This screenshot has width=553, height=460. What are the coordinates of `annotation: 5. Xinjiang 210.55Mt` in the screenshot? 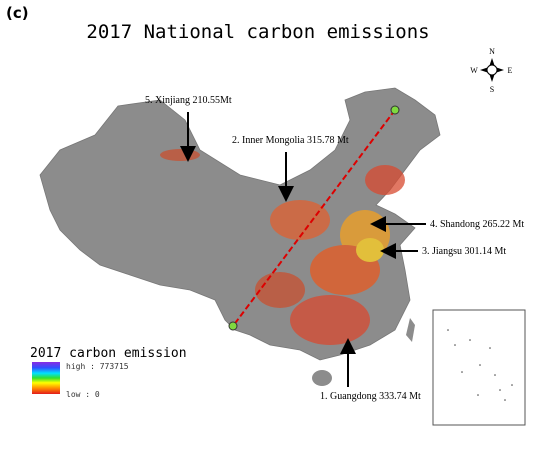 It's located at (188, 100).